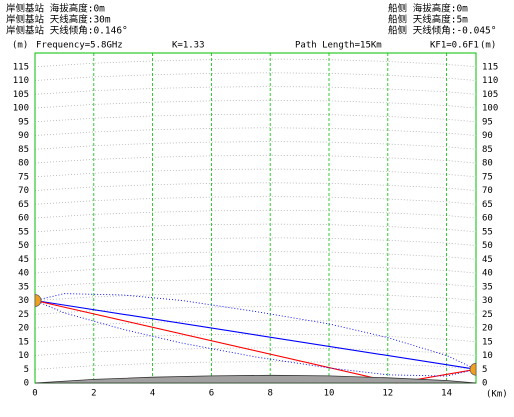 Image resolution: width=514 pixels, height=417 pixels. I want to click on x-tick-label: 2, so click(93, 394).